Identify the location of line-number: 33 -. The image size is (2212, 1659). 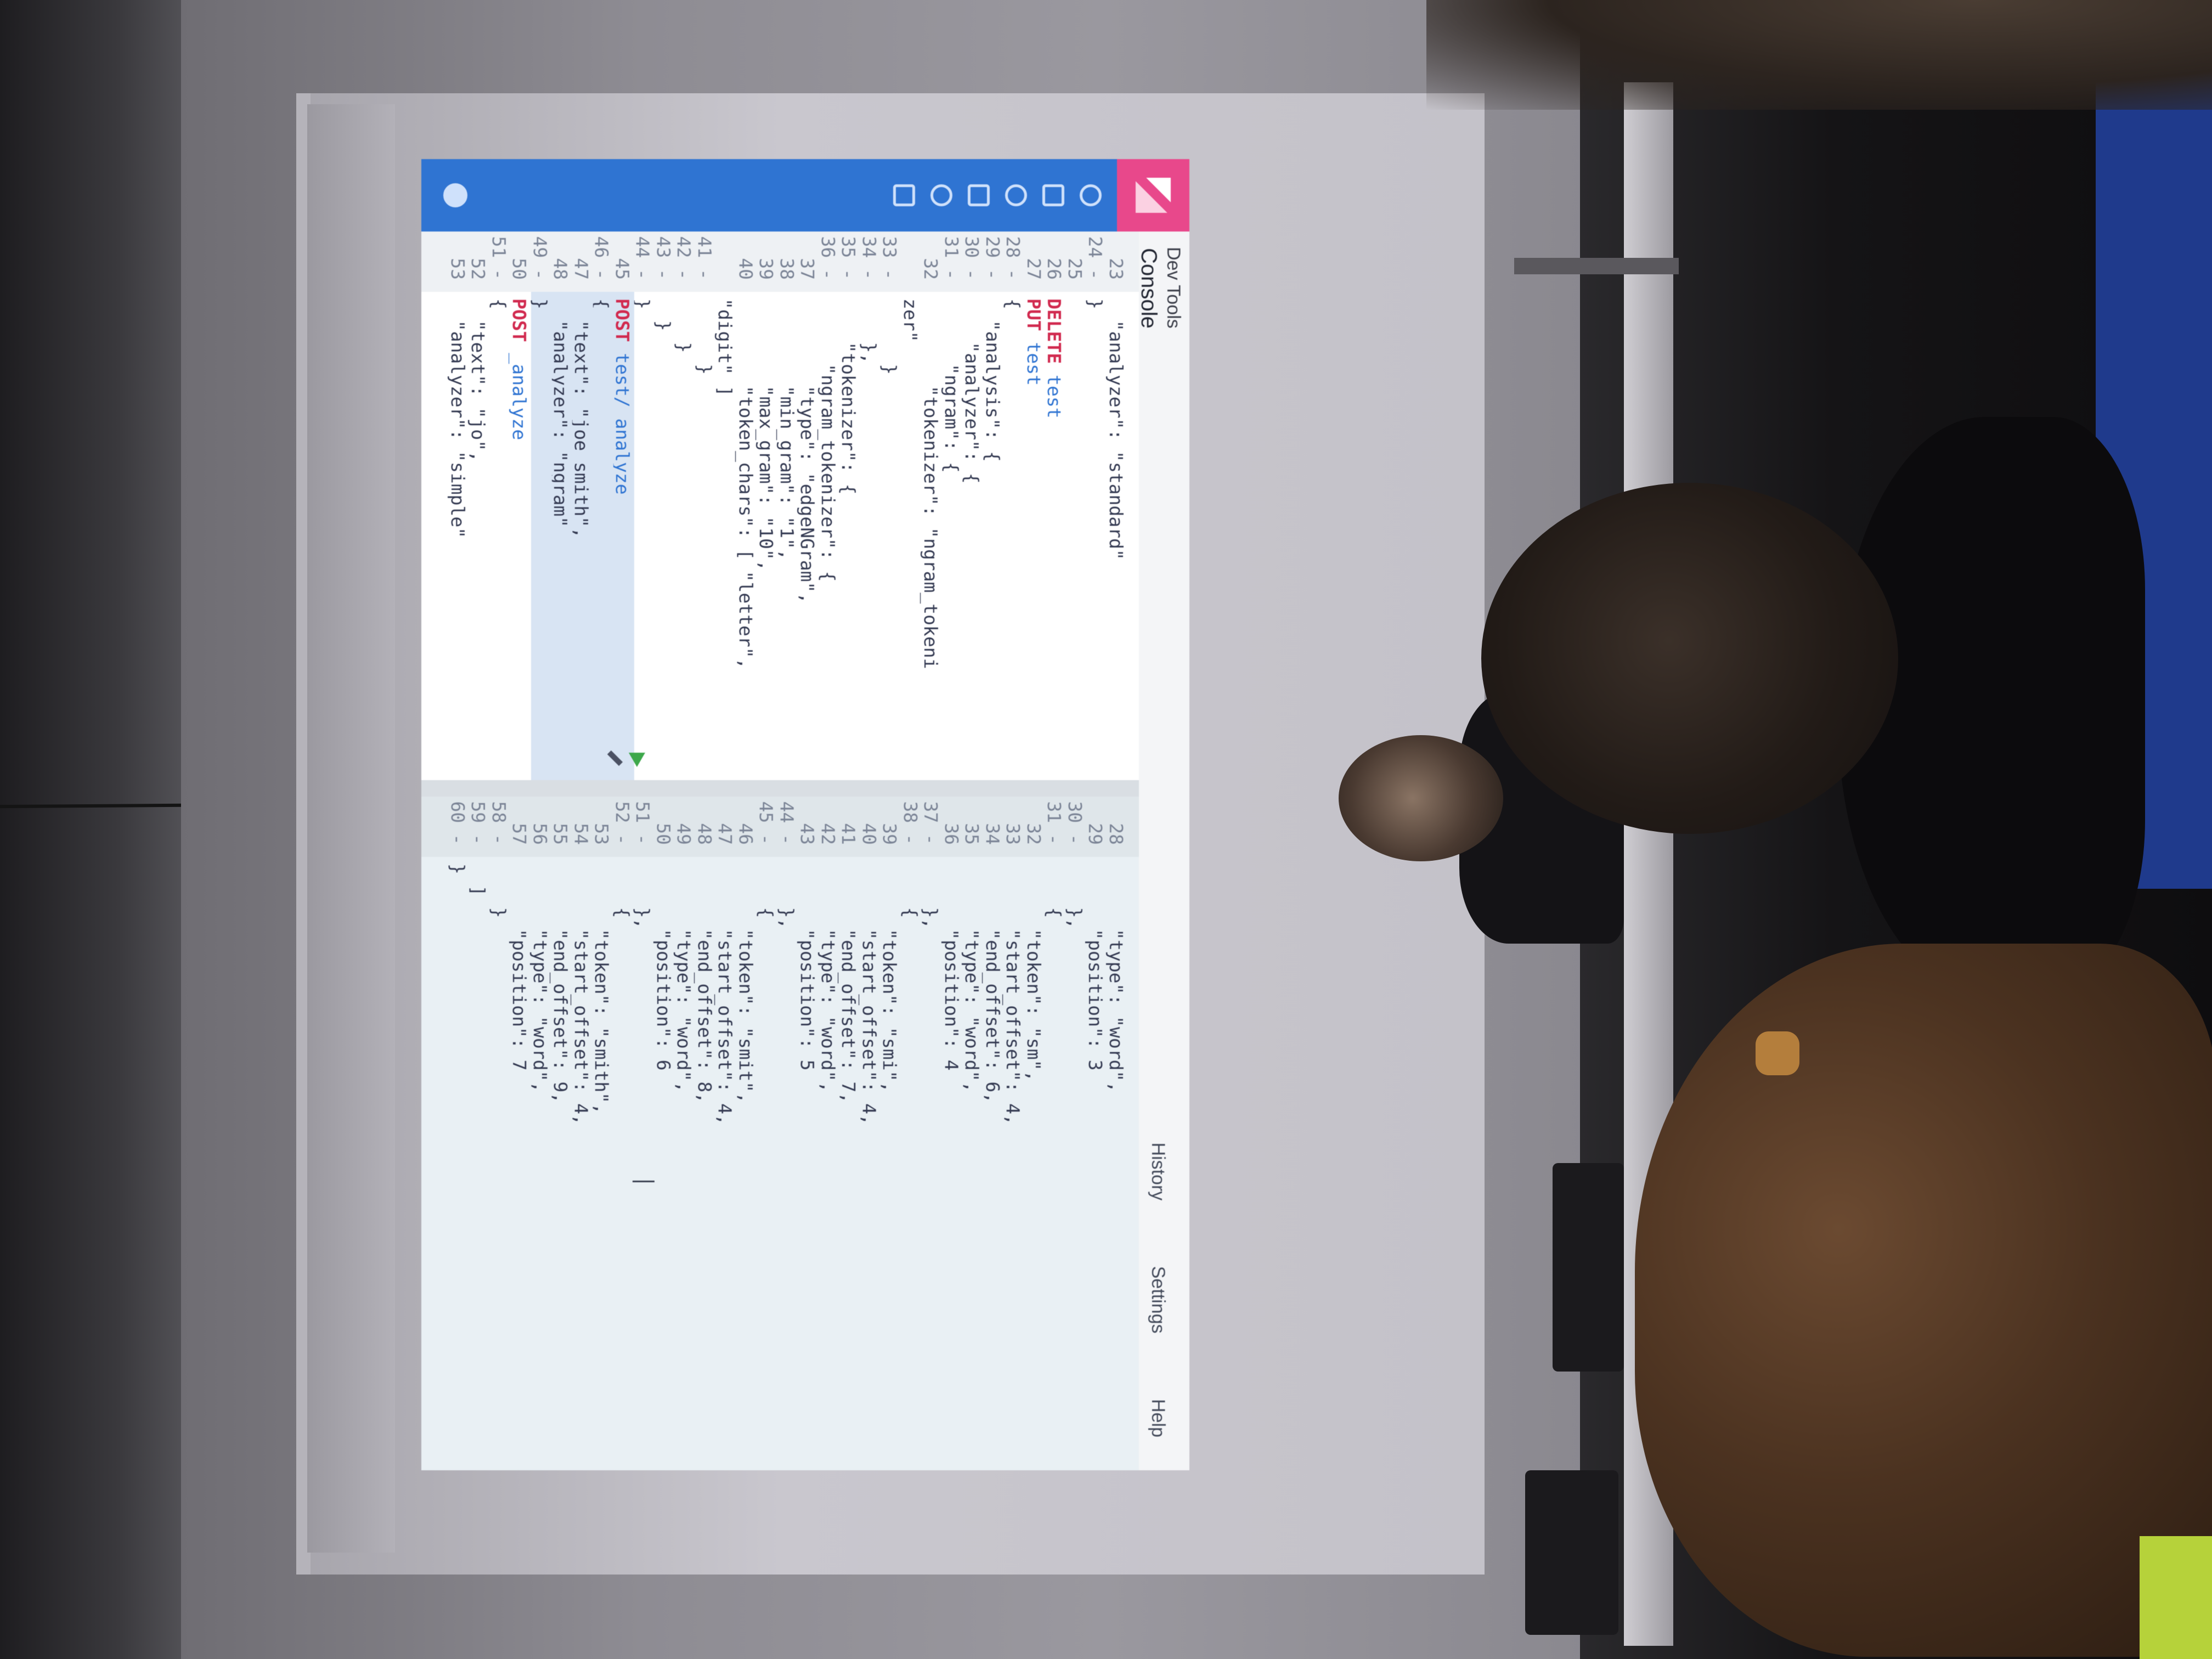
(890, 258).